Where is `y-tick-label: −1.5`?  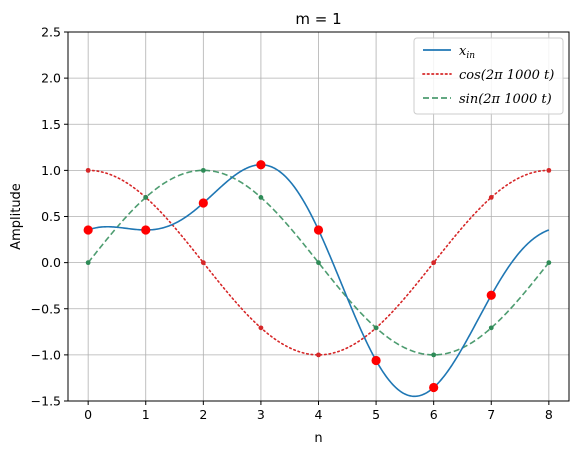
y-tick-label: −1.5 is located at coordinates (46, 401).